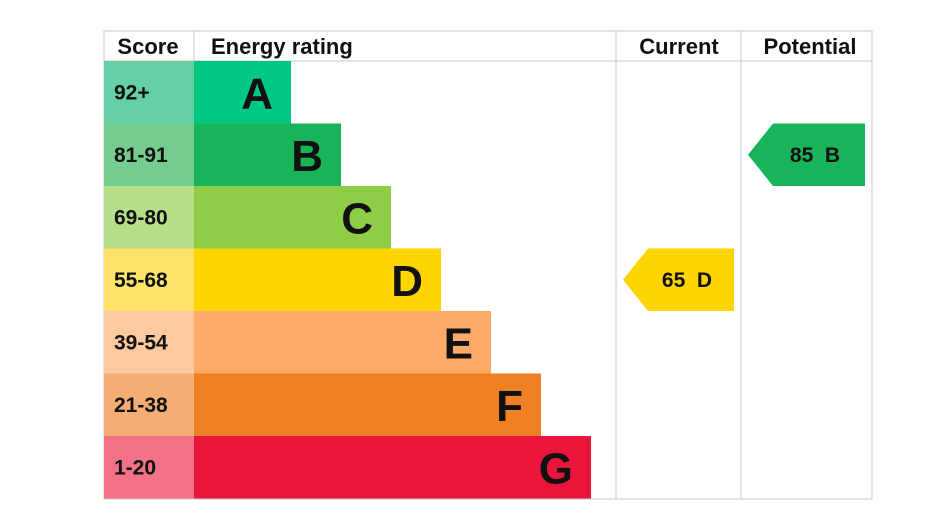 Image resolution: width=952 pixels, height=532 pixels. Describe the element at coordinates (135, 467) in the screenshot. I see `score-range-g: 1-20` at that location.